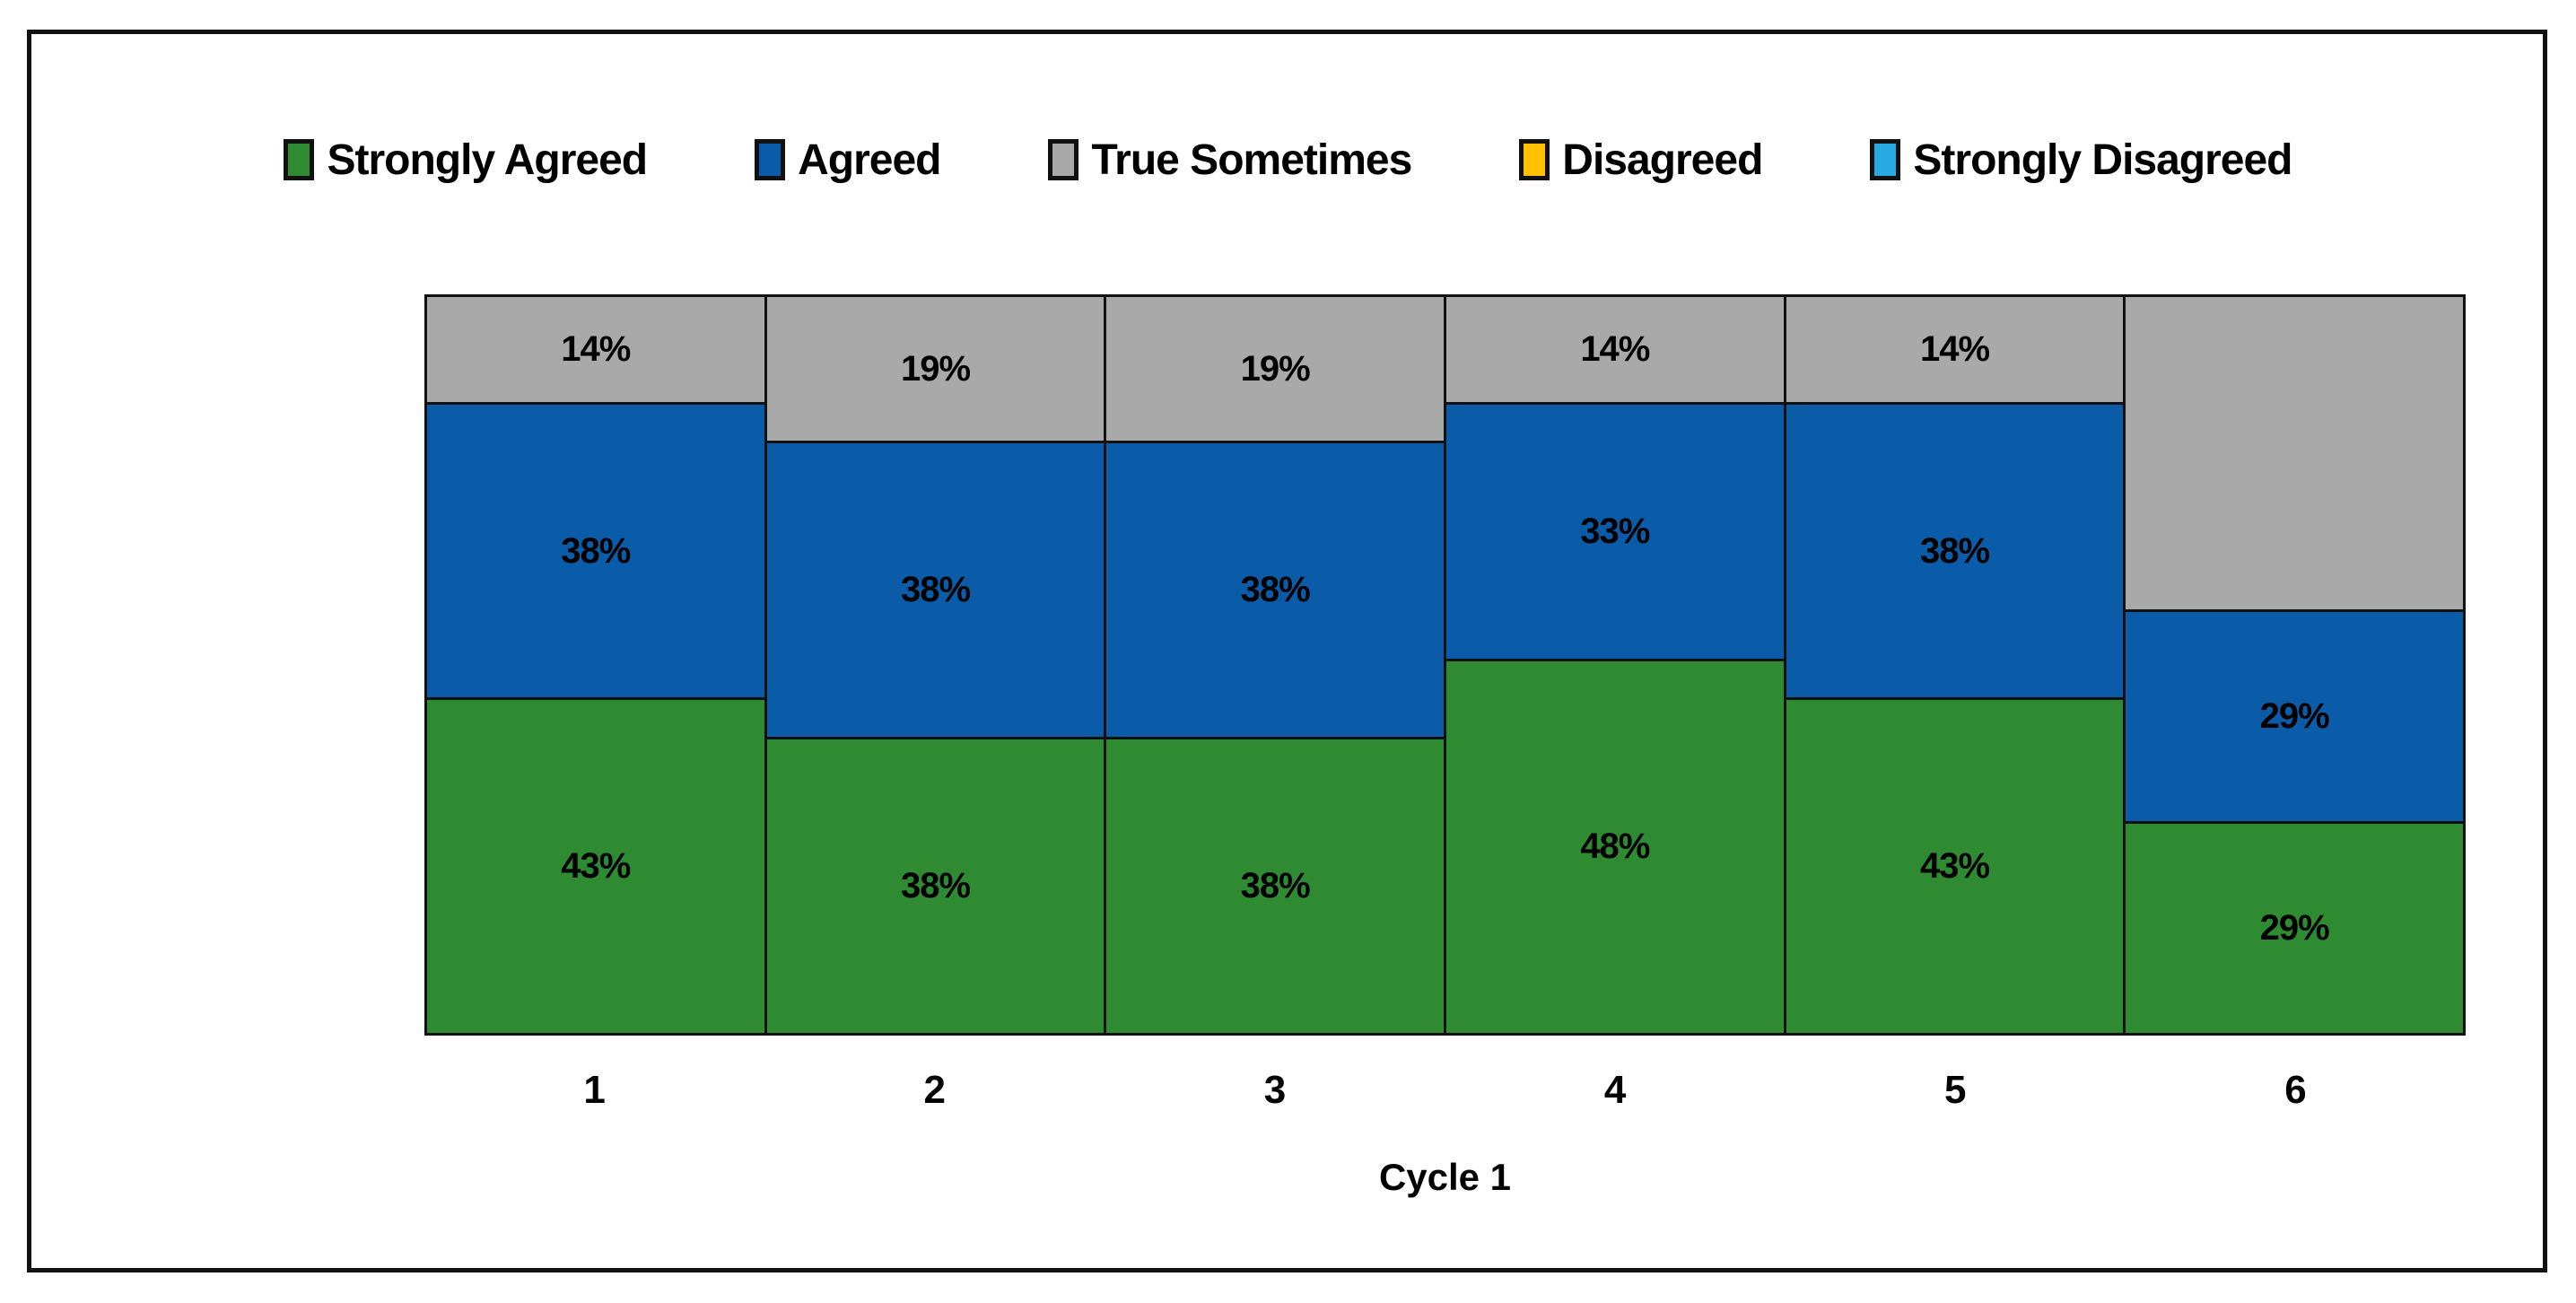 Image resolution: width=2576 pixels, height=1303 pixels. I want to click on legend-item-disagreed: Disagreed, so click(1641, 160).